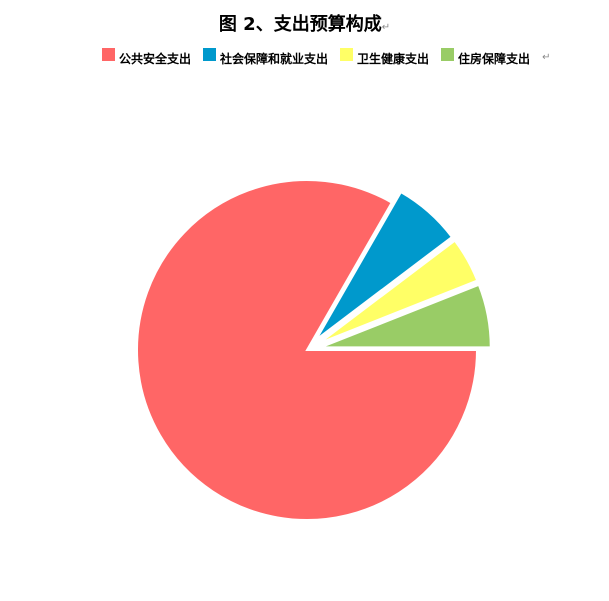  I want to click on legend: 公共安全支出 社会保障和就业支出 卫生健康支出 住房保障支出 ↵, so click(326, 57).